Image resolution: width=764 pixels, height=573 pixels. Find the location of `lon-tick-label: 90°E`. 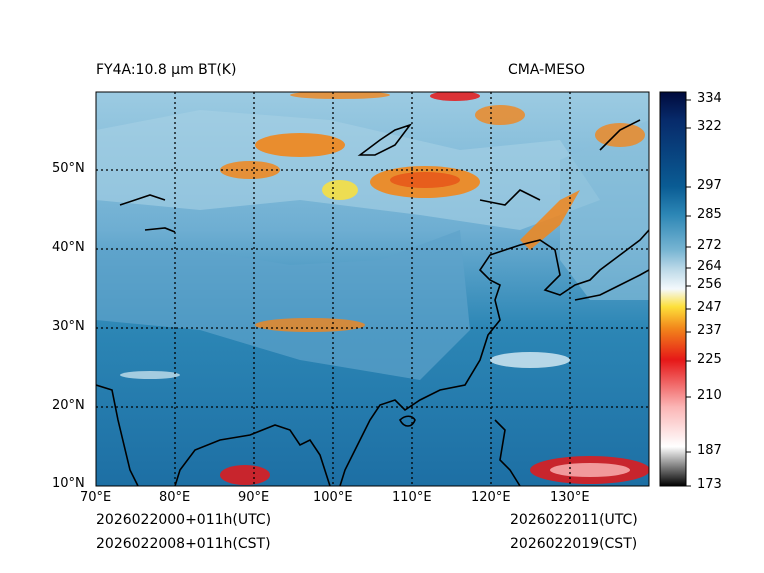

lon-tick-label: 90°E is located at coordinates (254, 497).